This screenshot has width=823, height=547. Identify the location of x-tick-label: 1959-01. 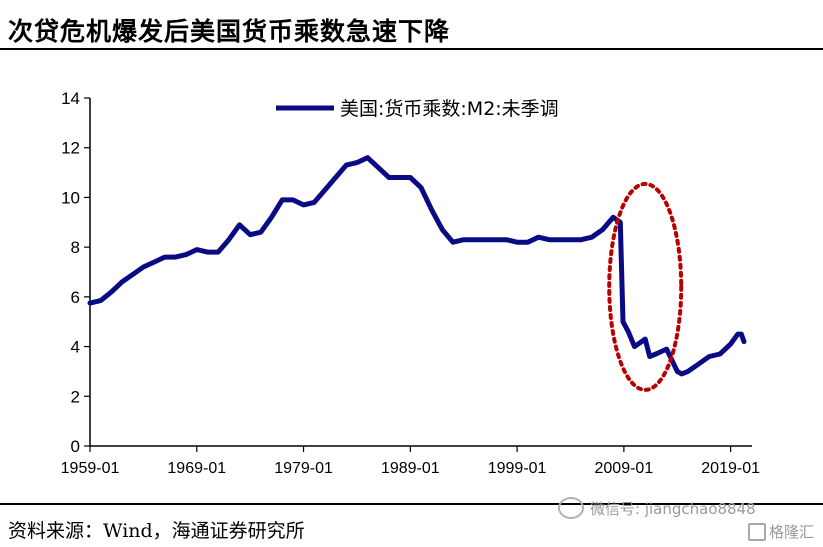
(90, 468).